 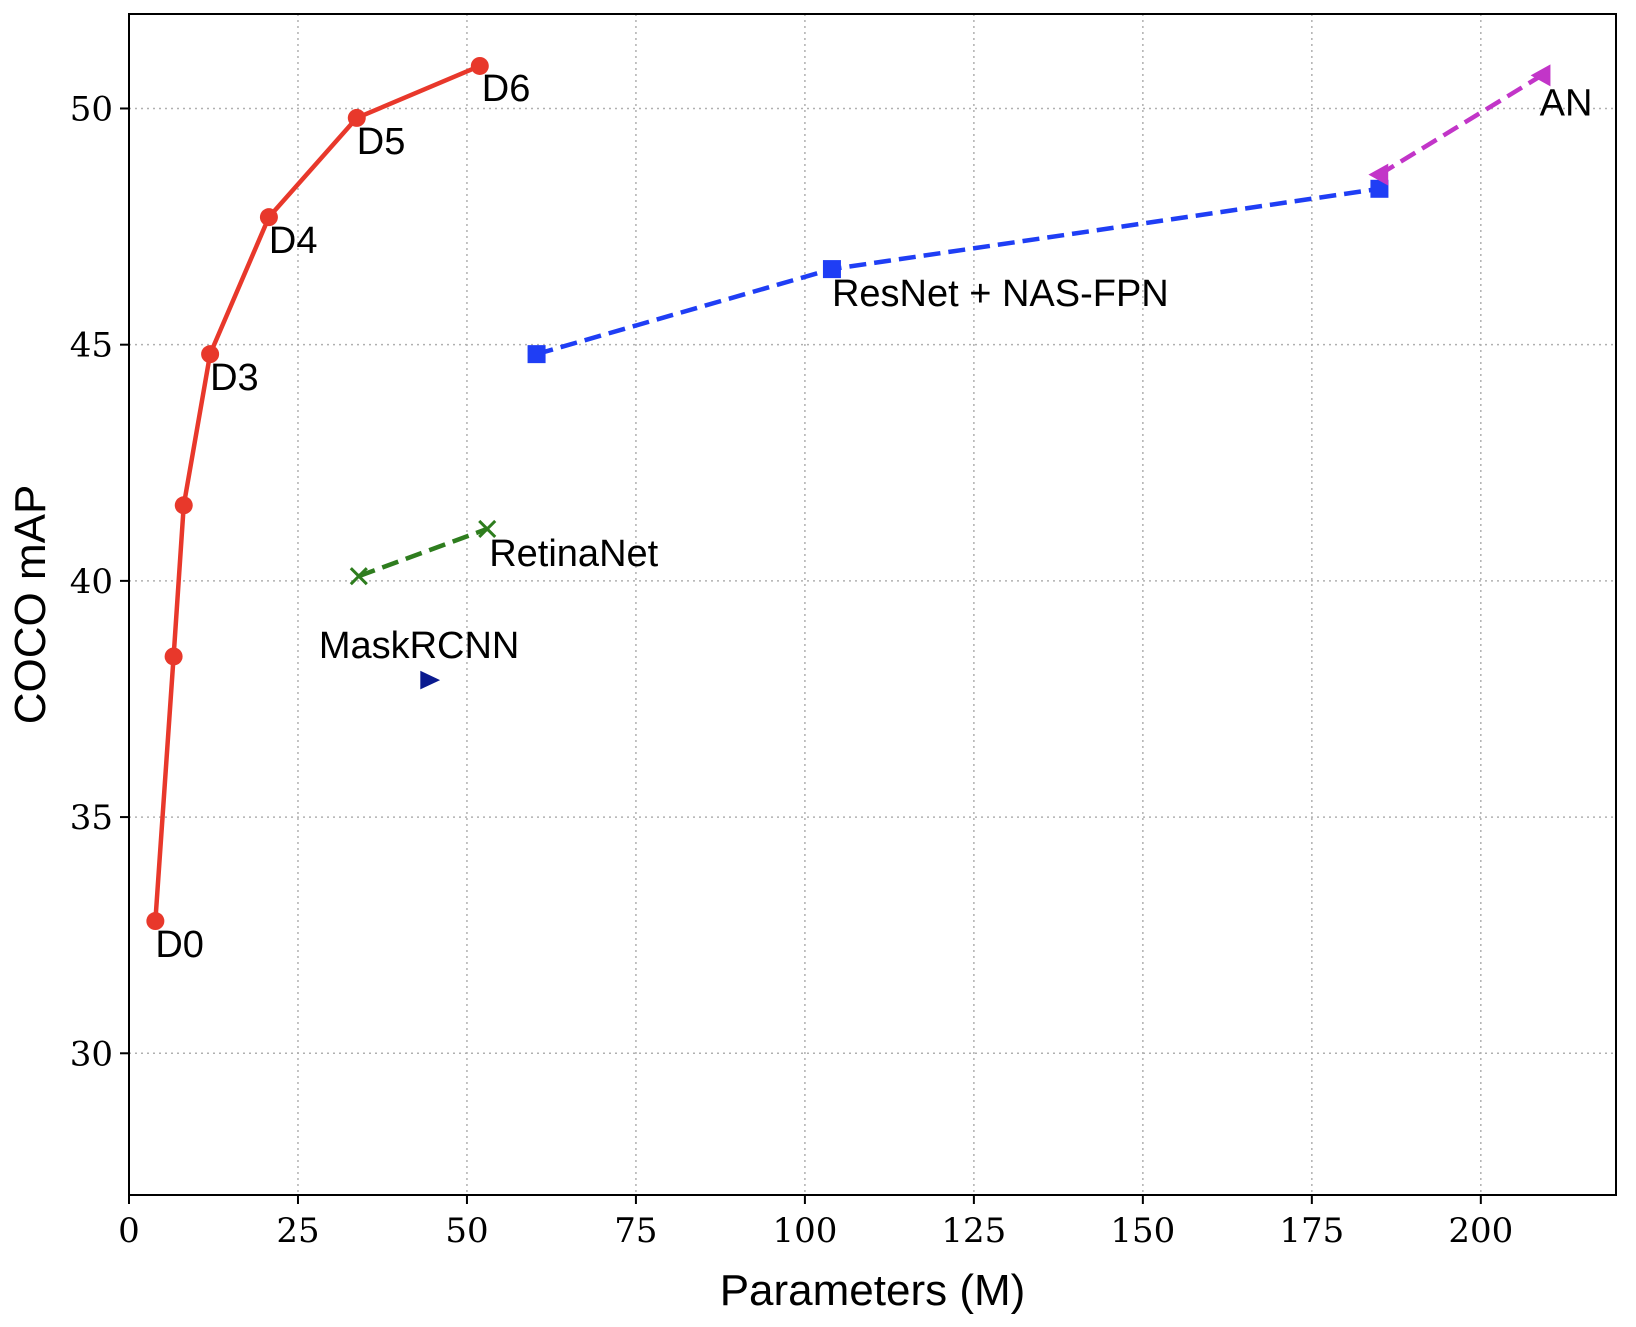 I want to click on y-tick-label: 45, so click(x=91, y=346).